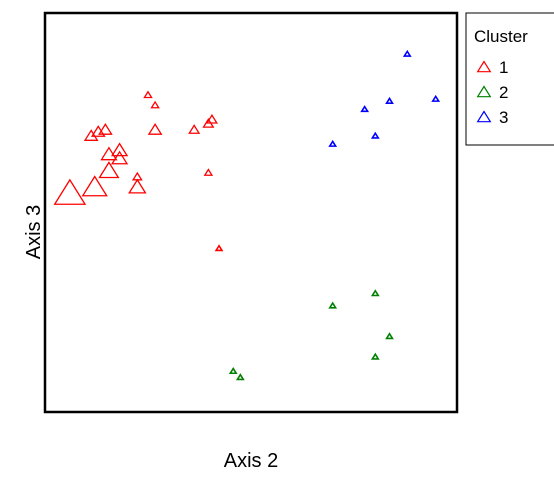 The height and width of the screenshot is (479, 554). I want to click on legend-title: Cluster, so click(501, 36).